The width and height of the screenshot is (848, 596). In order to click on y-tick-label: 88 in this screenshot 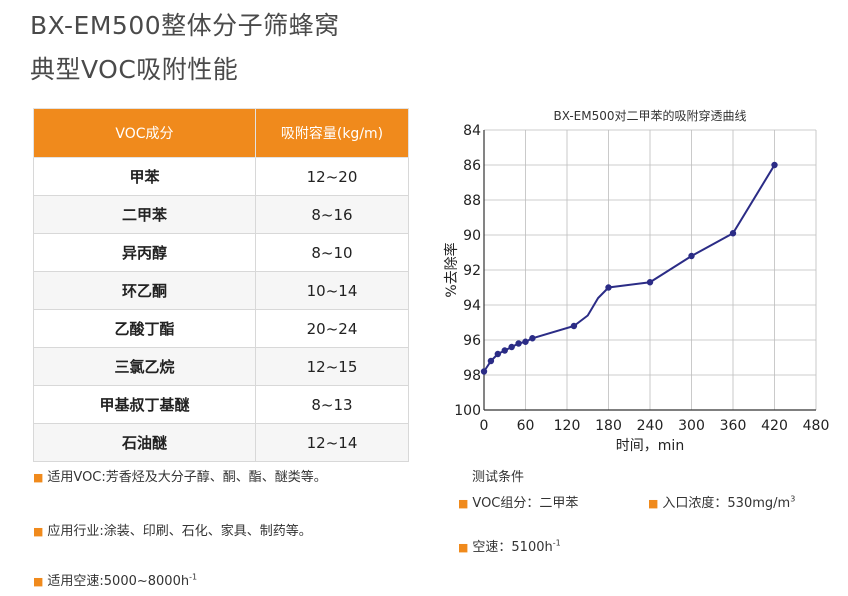, I will do `click(472, 201)`.